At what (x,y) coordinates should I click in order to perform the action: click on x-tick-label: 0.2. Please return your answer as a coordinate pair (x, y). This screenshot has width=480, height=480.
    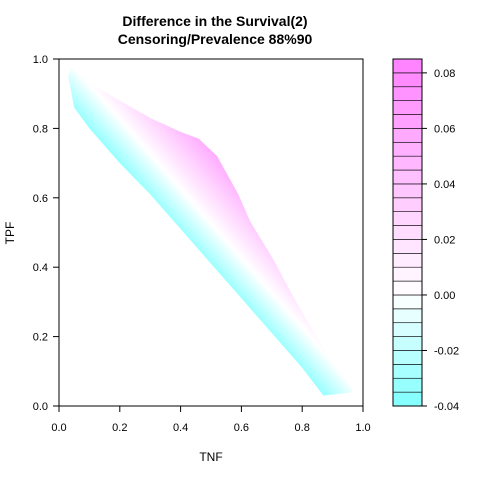
    Looking at the image, I should click on (119, 428).